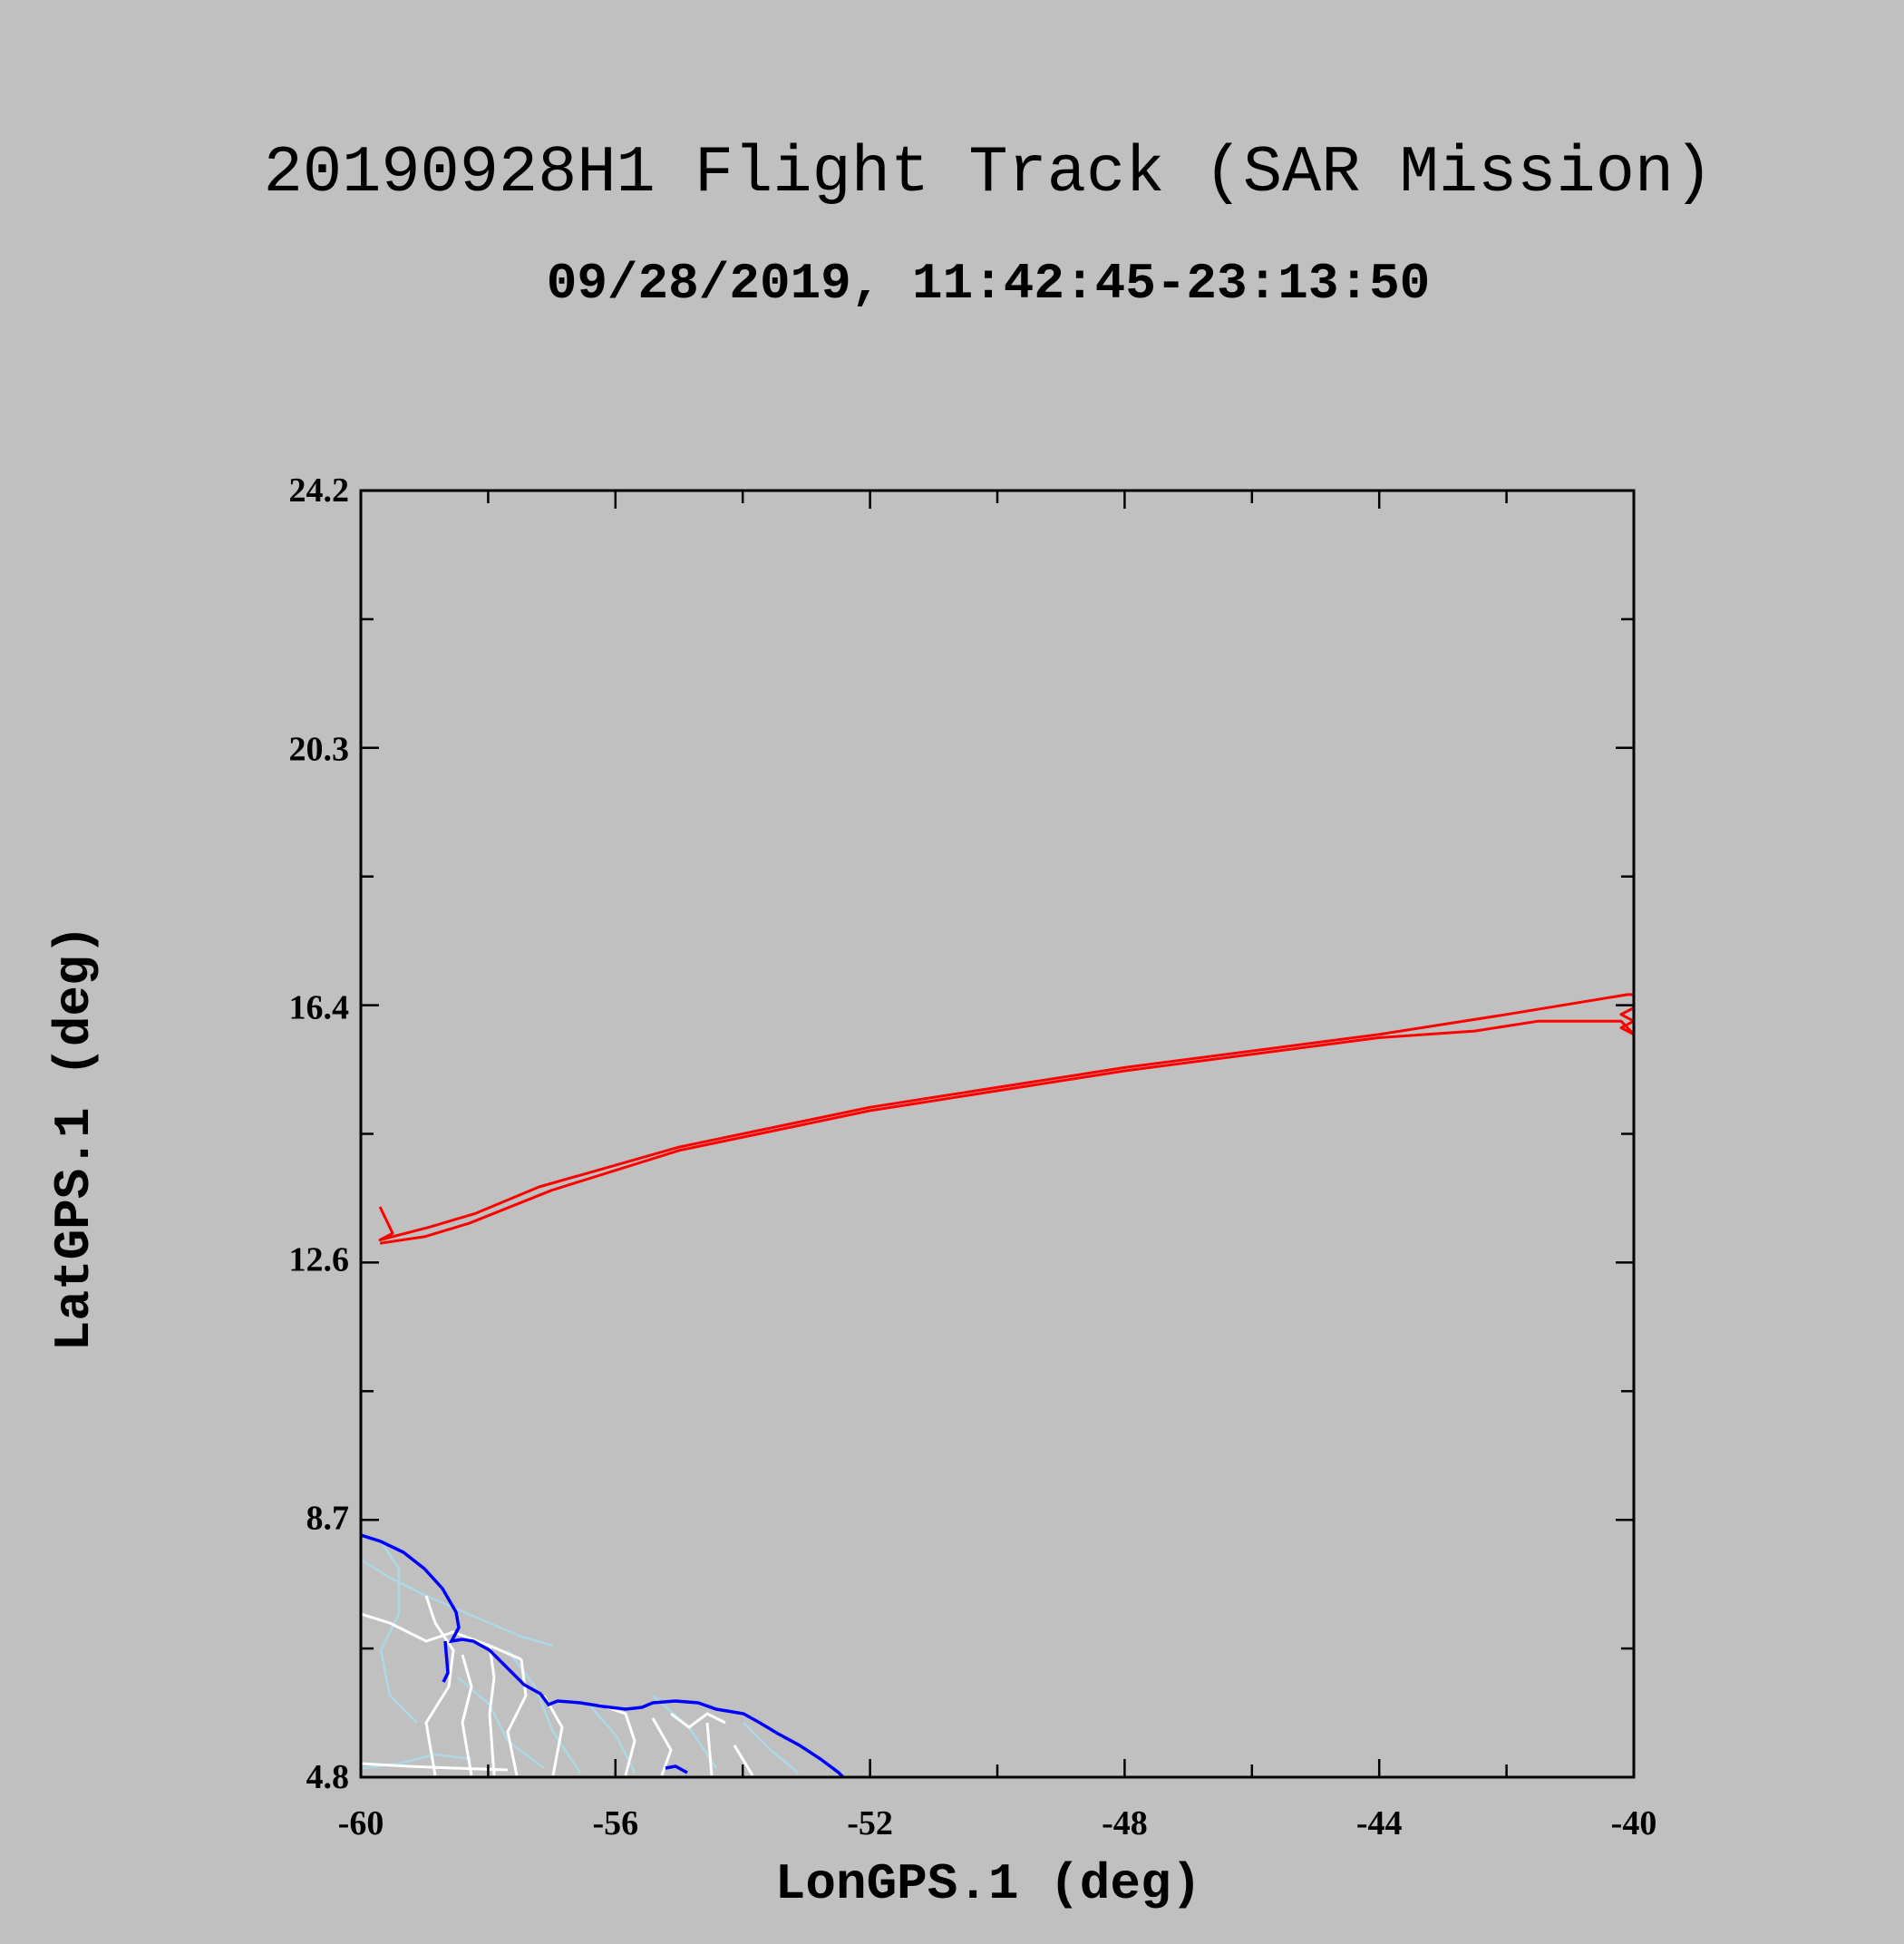 The height and width of the screenshot is (1944, 1904). I want to click on y-tick-label: 12.6, so click(319, 1259).